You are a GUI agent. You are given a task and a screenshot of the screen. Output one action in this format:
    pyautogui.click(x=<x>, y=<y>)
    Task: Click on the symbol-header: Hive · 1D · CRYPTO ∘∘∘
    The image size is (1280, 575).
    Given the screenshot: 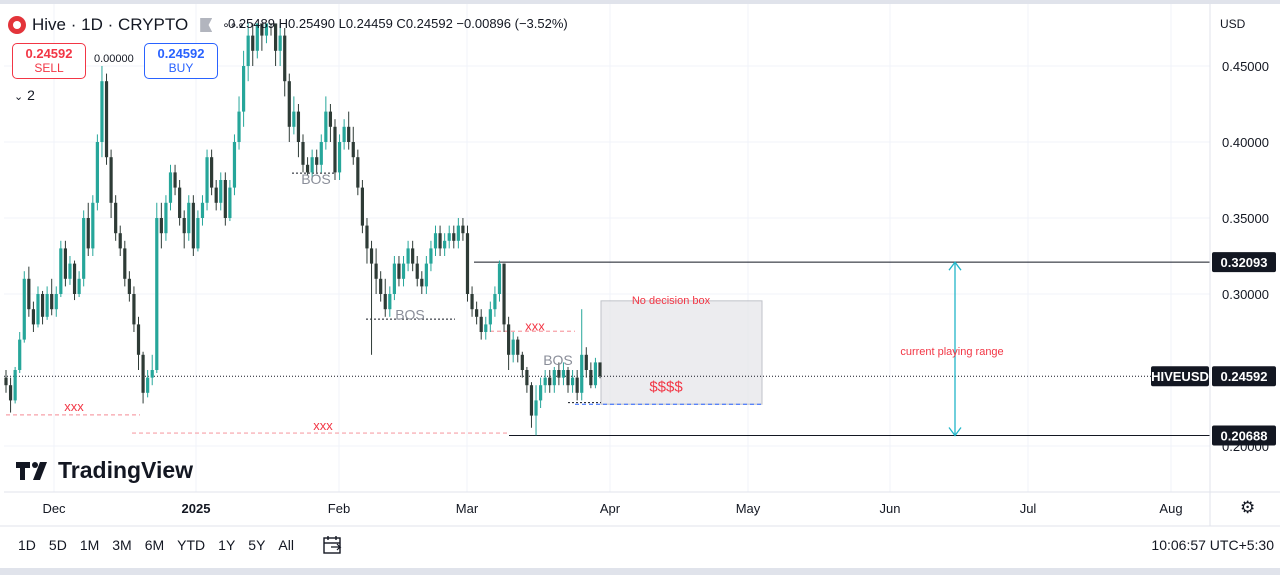 What is the action you would take?
    pyautogui.click(x=126, y=25)
    